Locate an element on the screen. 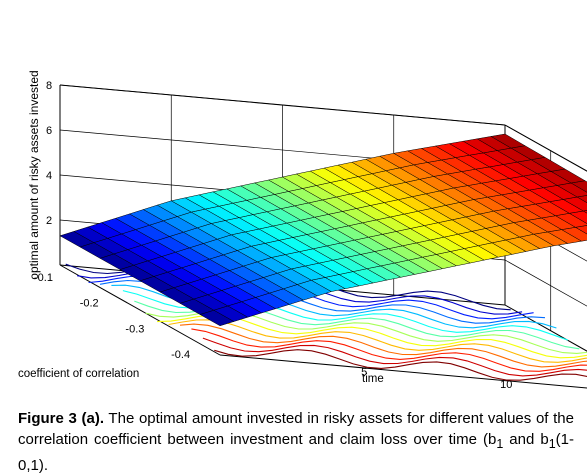  x-axis-label: time is located at coordinates (373, 379).